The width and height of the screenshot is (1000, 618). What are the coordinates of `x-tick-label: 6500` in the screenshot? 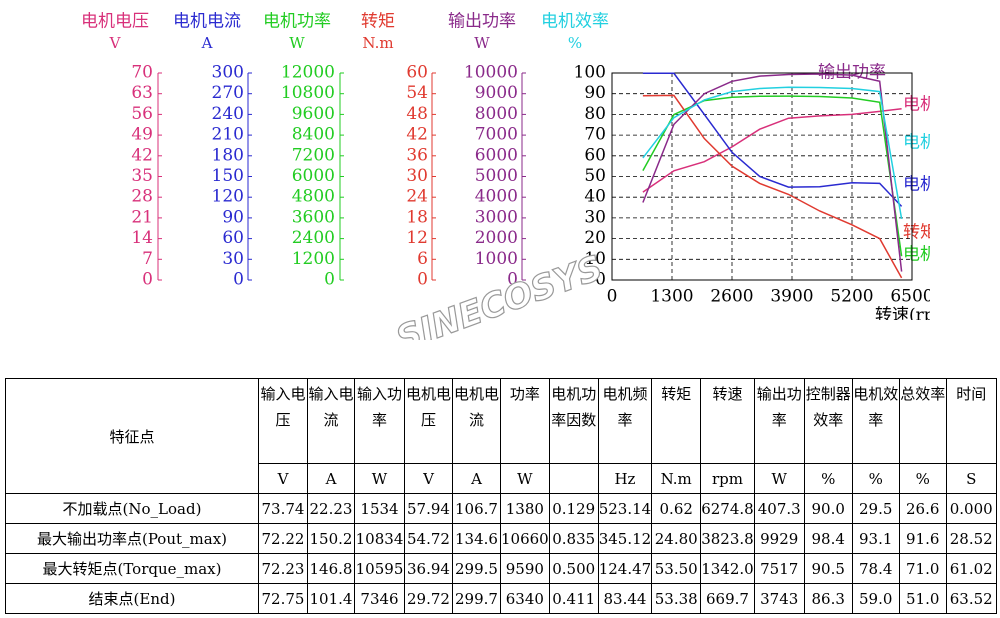 It's located at (911, 297).